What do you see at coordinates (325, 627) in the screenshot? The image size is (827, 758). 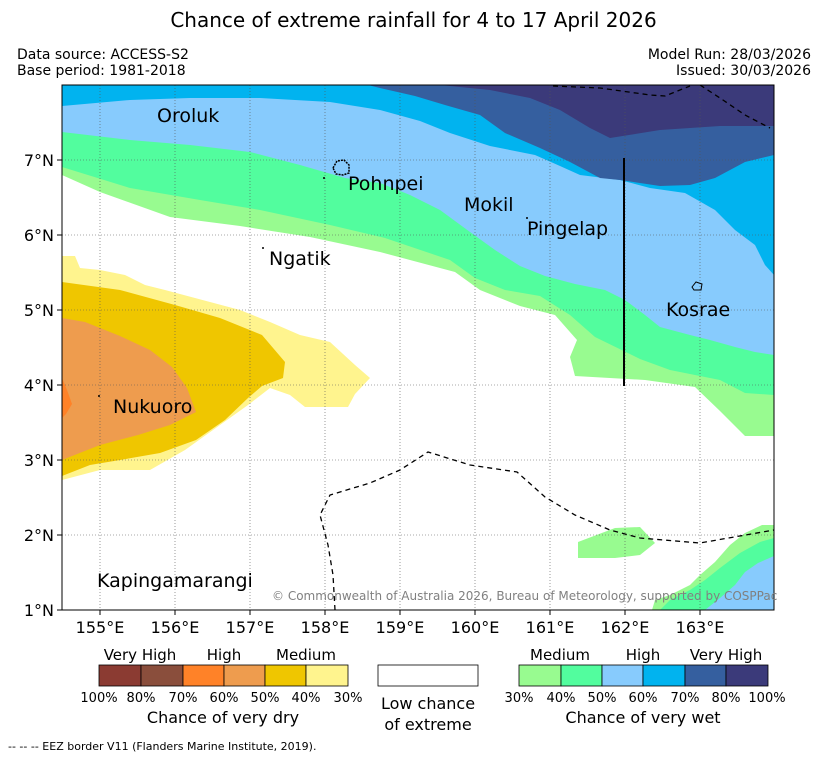 I see `lon-label: 158°E` at bounding box center [325, 627].